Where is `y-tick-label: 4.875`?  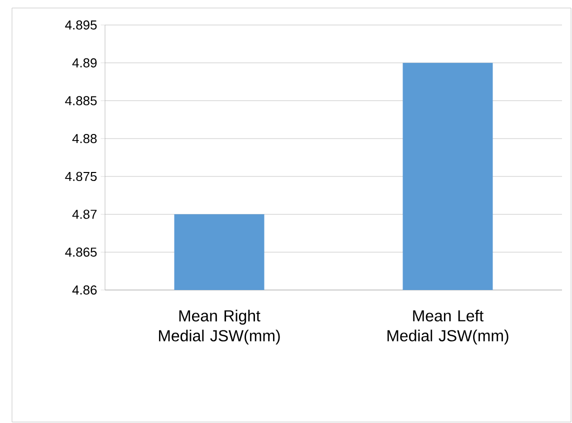 y-tick-label: 4.875 is located at coordinates (81, 177).